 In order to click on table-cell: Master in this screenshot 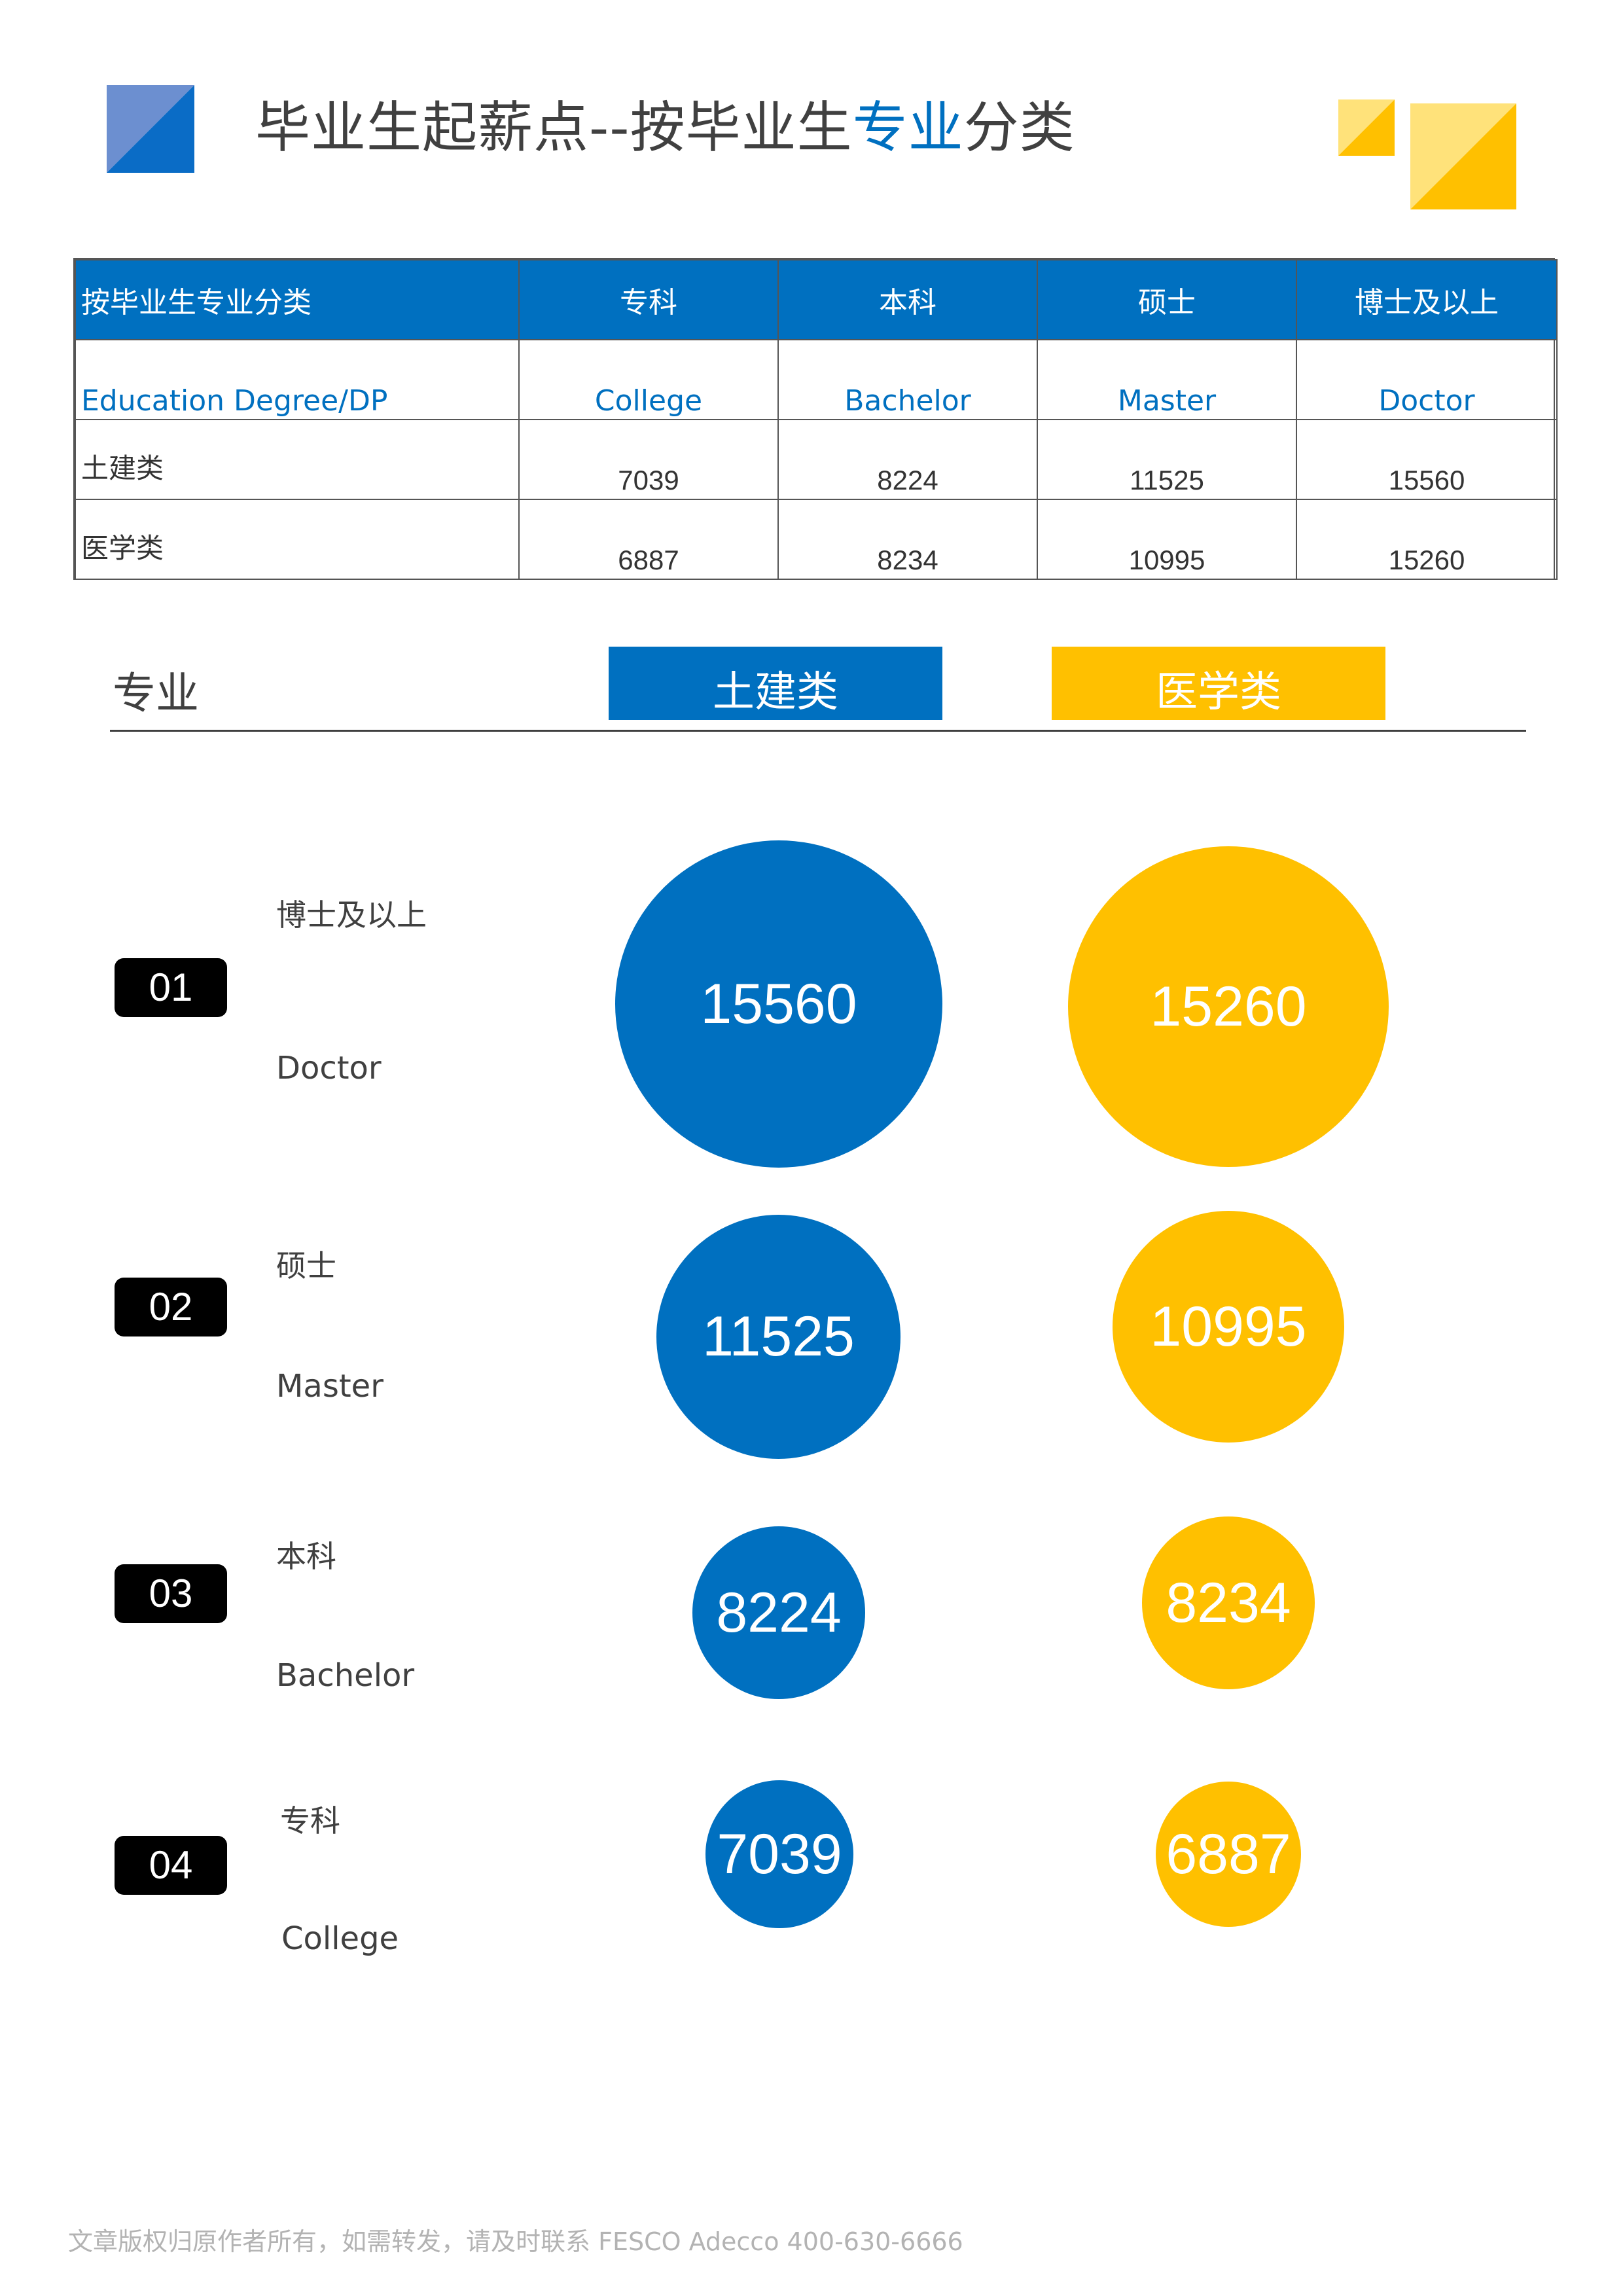, I will do `click(1167, 379)`.